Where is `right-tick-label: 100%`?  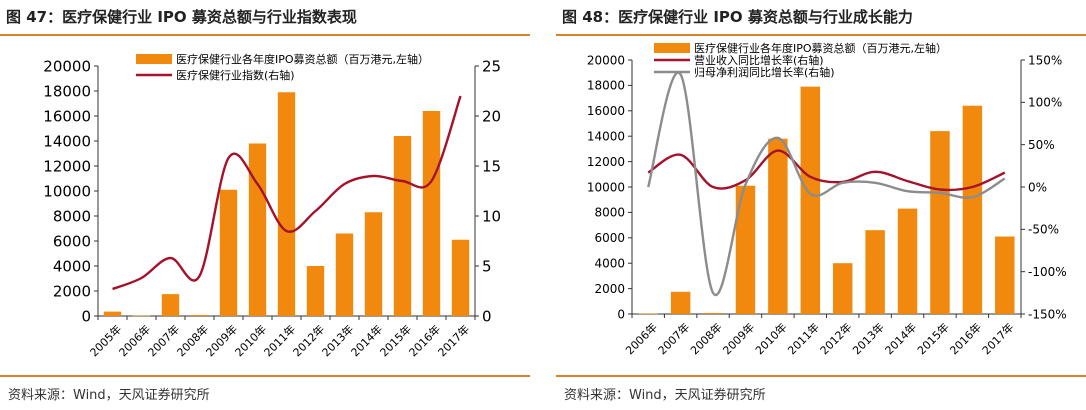 right-tick-label: 100% is located at coordinates (1045, 103).